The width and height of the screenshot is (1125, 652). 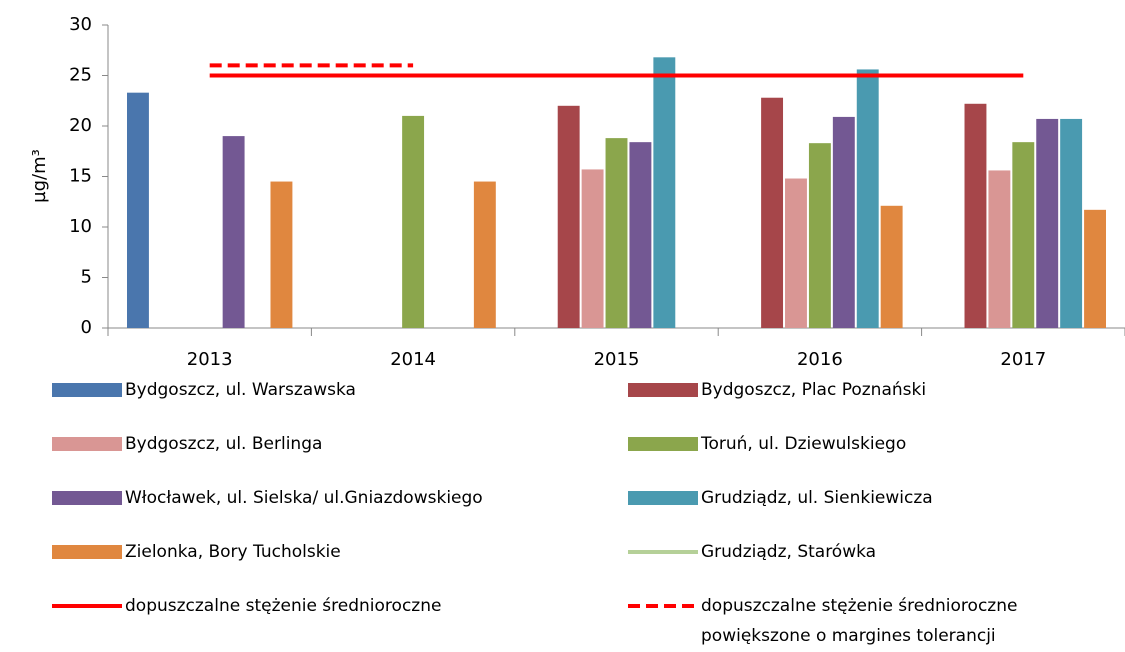 I want to click on legend-label: Grudziądz, Starówka, so click(x=789, y=552).